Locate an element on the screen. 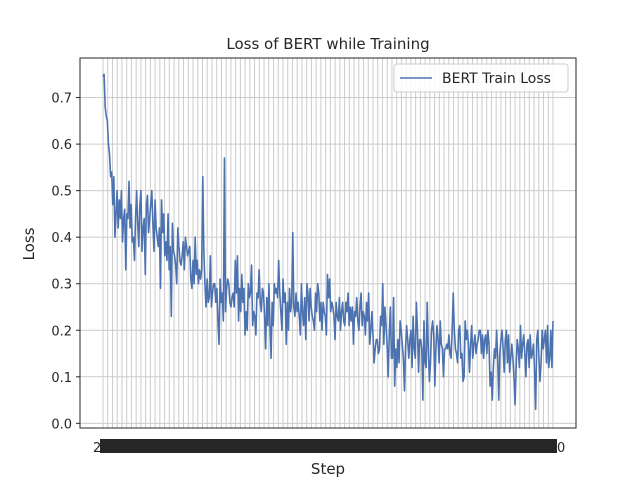 The width and height of the screenshot is (640, 480). x-axis-label: Step is located at coordinates (328, 469).